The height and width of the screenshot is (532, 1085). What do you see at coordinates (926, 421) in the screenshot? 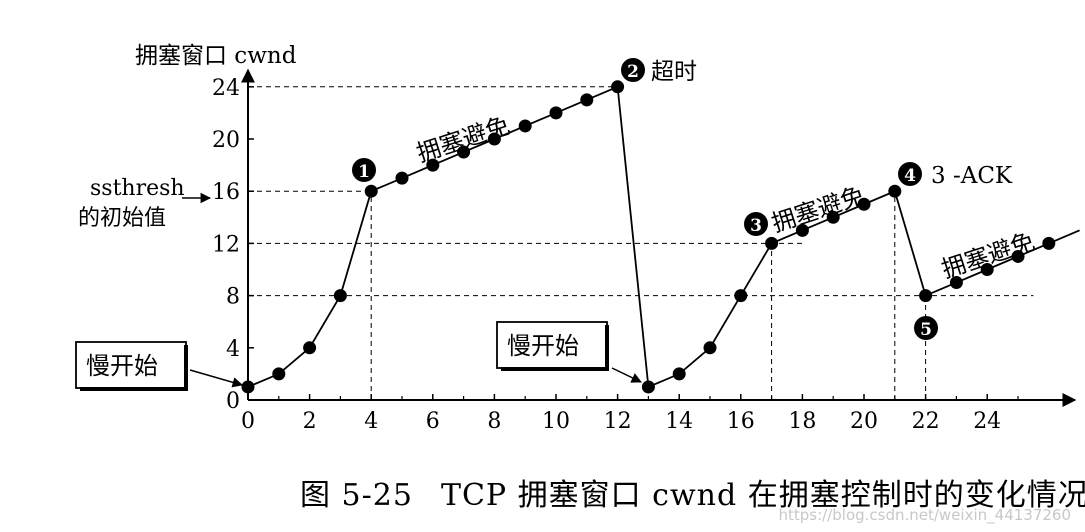
I see `x-tick-label: 22` at bounding box center [926, 421].